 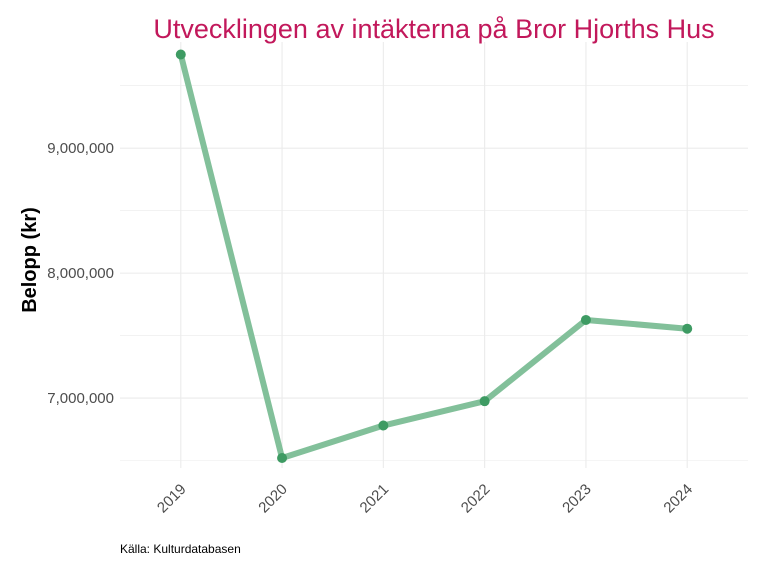 I want to click on x-tick-label: 2023, so click(x=577, y=499).